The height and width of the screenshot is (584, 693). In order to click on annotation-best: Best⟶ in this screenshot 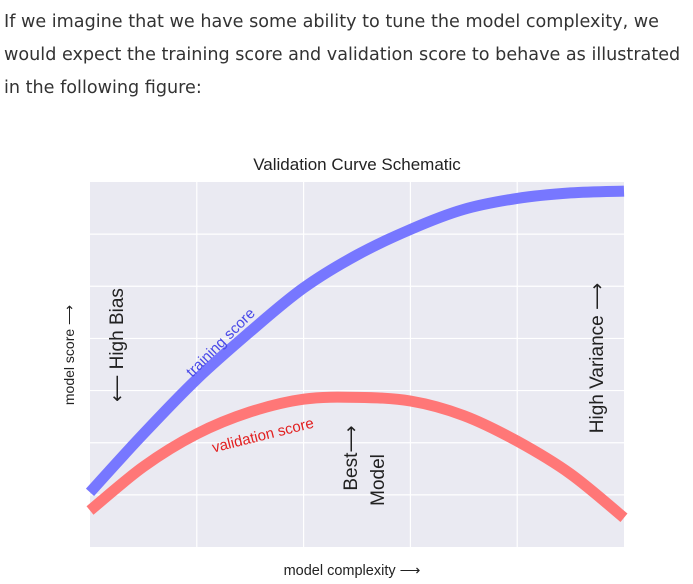, I will do `click(351, 457)`.